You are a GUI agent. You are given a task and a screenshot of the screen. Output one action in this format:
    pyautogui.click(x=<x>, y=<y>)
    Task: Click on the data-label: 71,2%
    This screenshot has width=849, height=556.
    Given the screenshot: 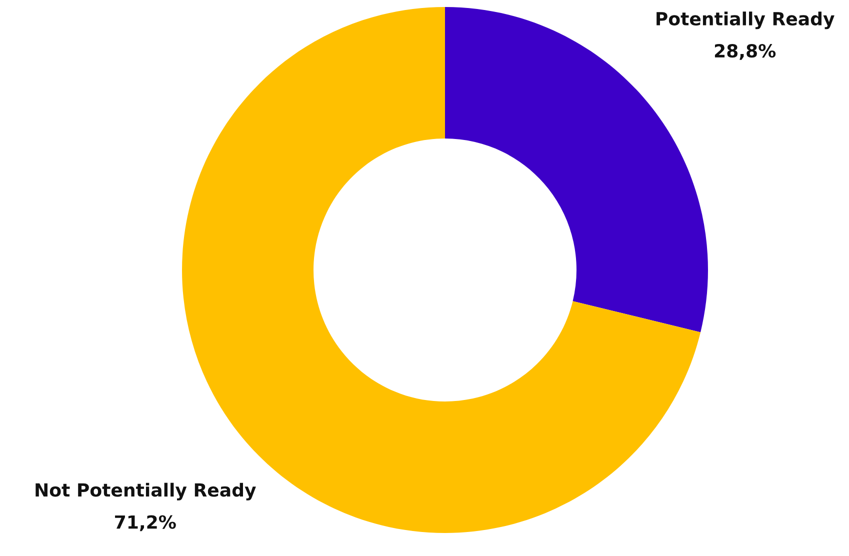 What is the action you would take?
    pyautogui.click(x=145, y=523)
    